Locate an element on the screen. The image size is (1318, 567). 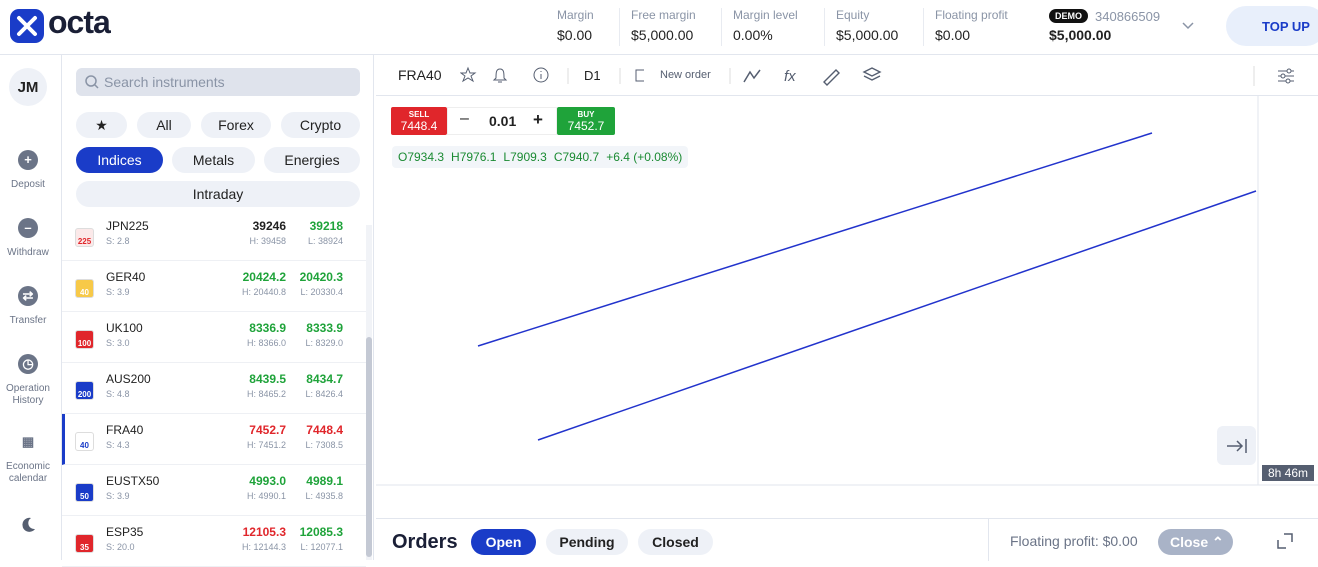
toolbar-symbol: FRA40 is located at coordinates (420, 75).